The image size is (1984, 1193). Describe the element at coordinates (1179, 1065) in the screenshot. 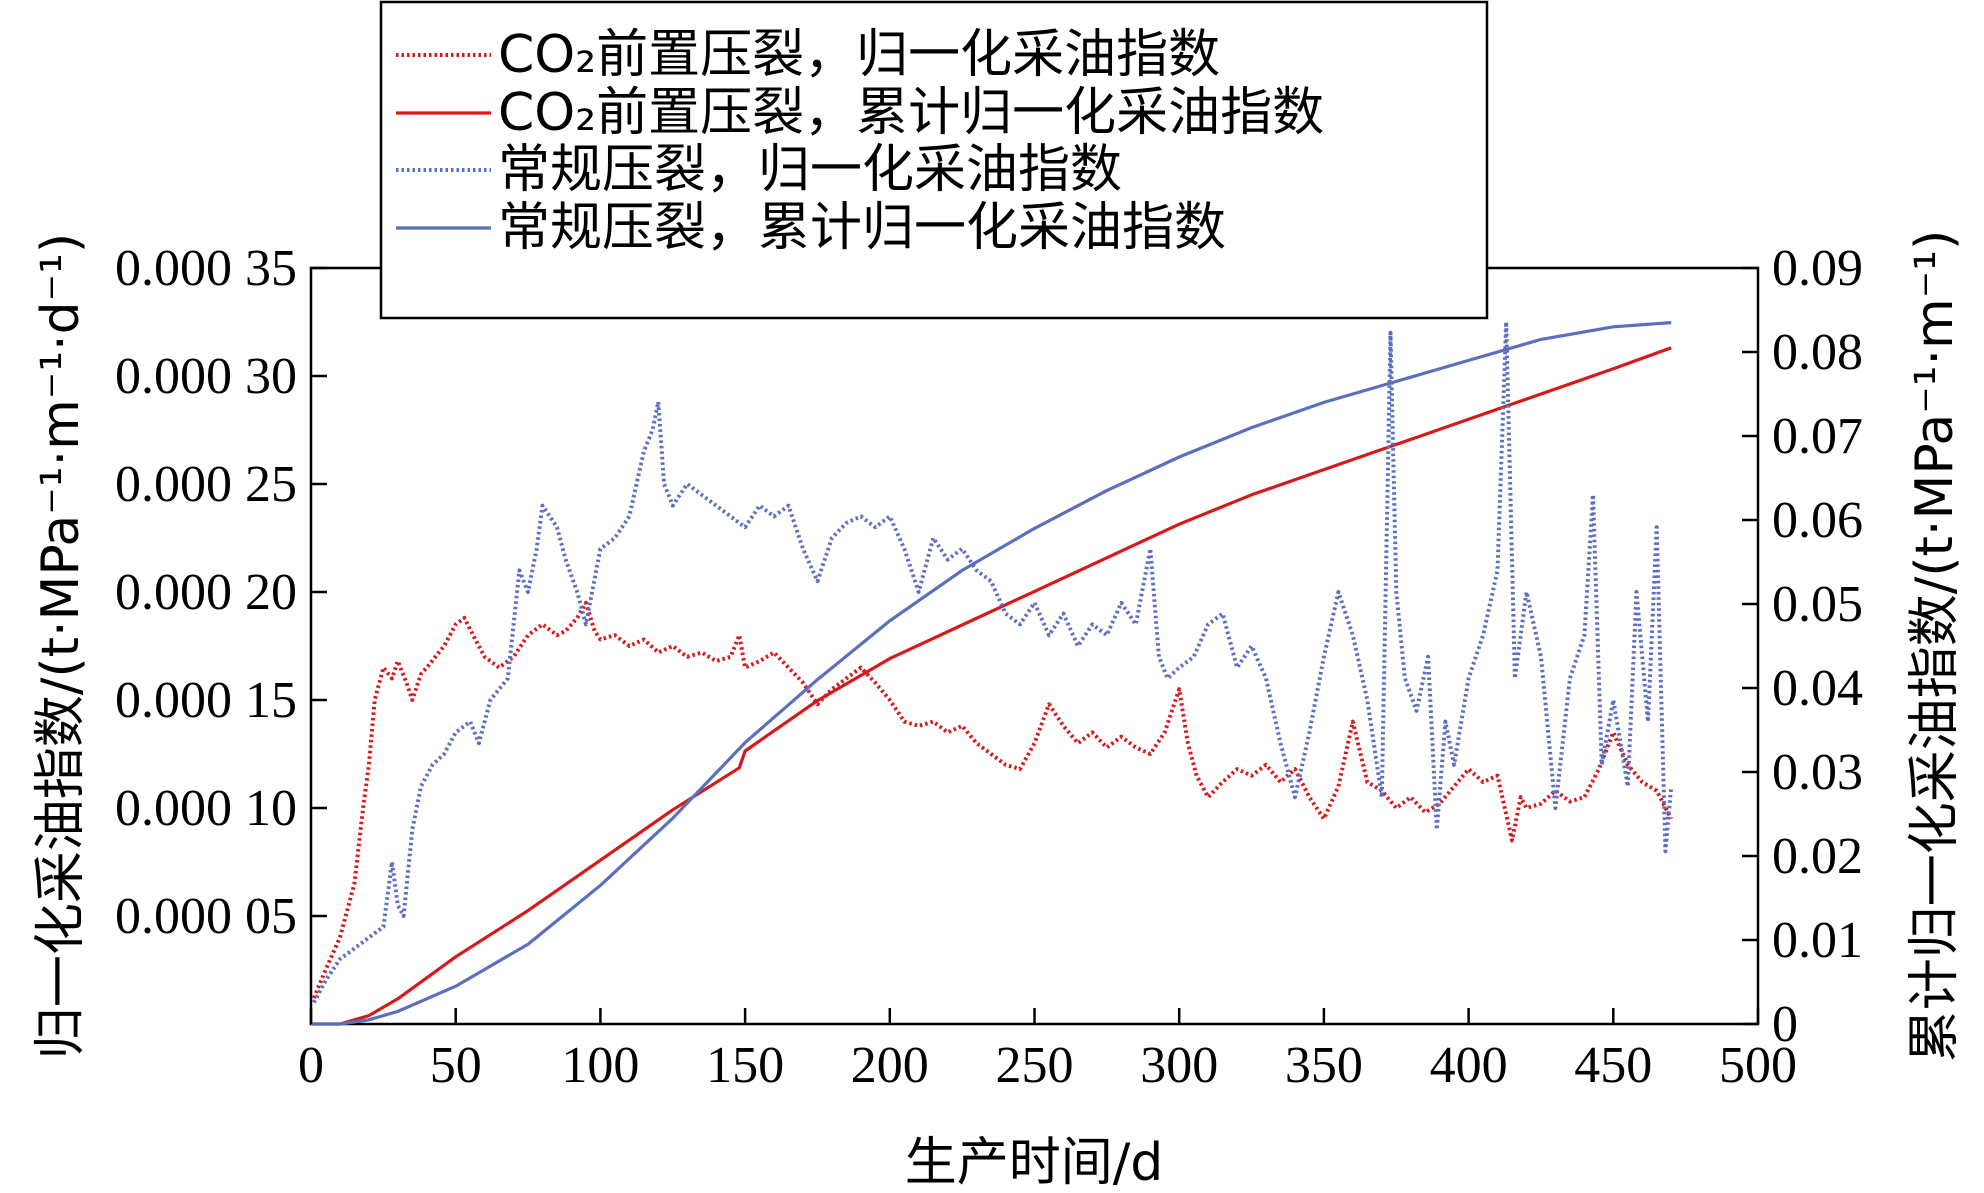

I see `x-tick-label: 300` at that location.